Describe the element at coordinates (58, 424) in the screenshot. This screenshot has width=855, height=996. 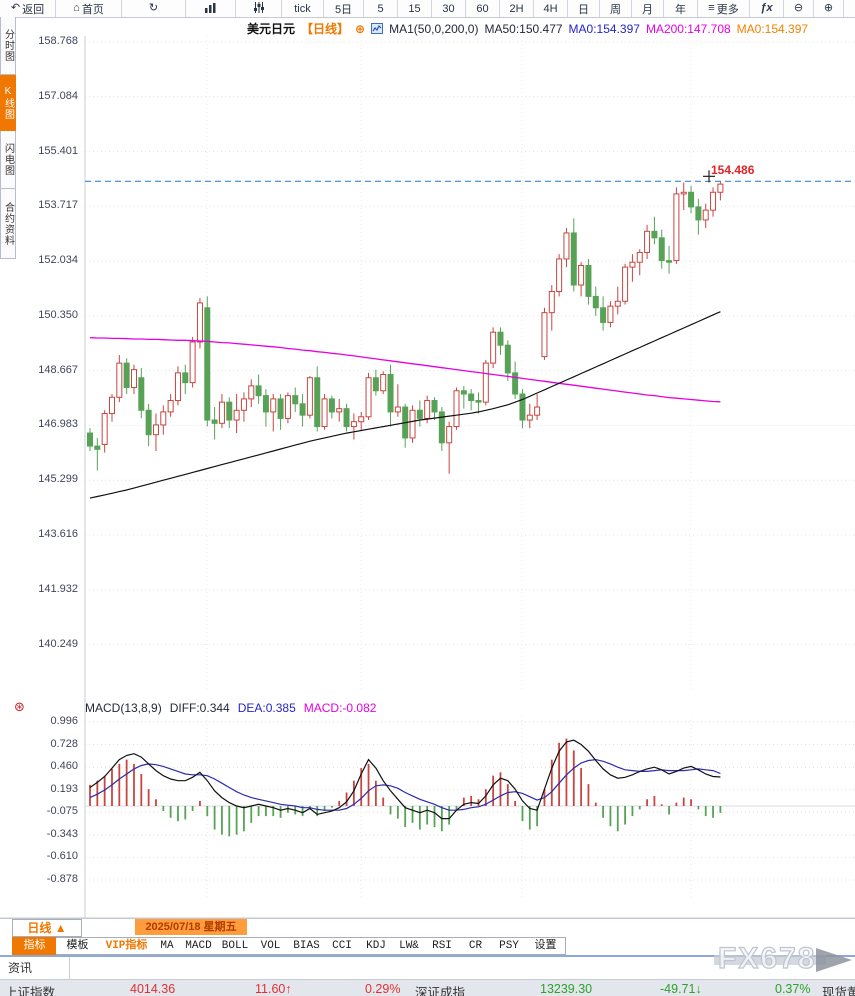
I see `price-axis-tick: 146.983` at that location.